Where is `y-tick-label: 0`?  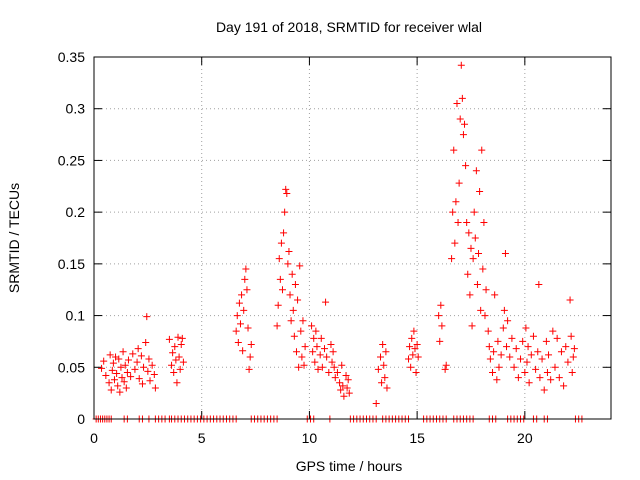 y-tick-label: 0 is located at coordinates (81, 419).